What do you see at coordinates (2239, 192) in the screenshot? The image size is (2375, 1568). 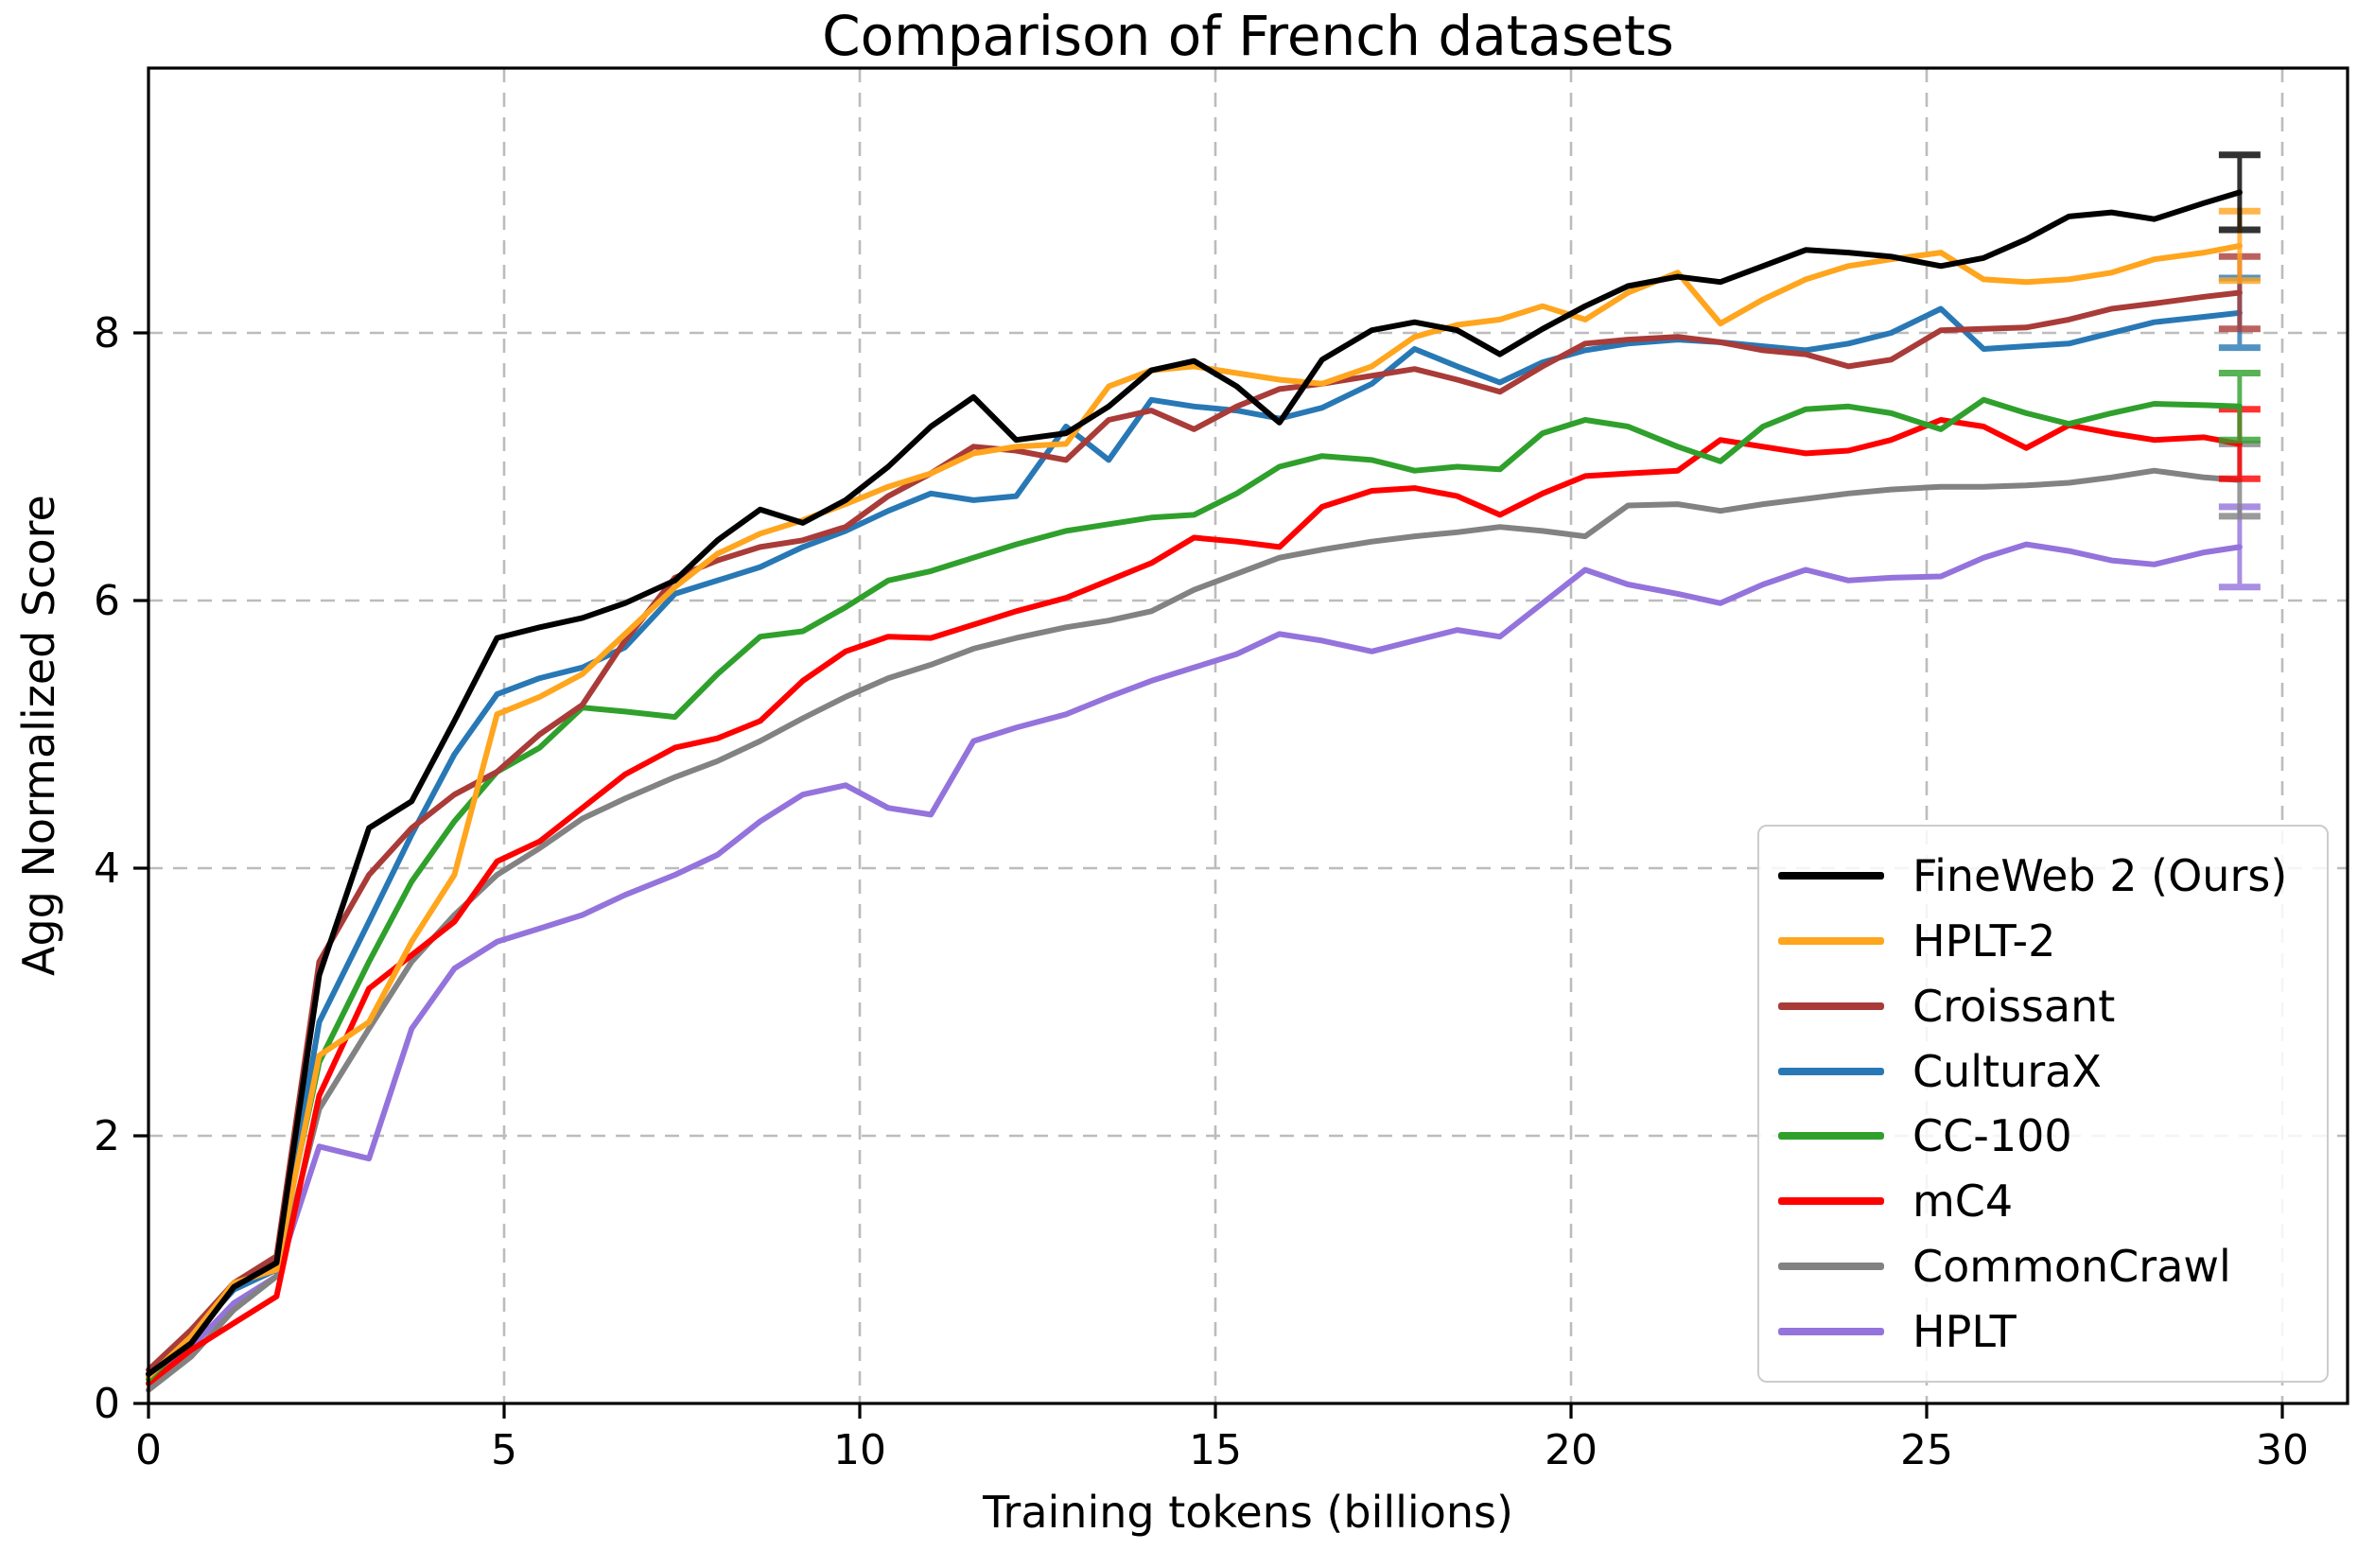 I see `errorbar-fineweb-2-ours` at bounding box center [2239, 192].